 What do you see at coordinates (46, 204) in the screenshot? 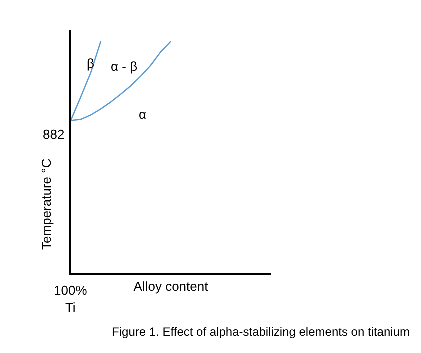
I see `y-axis-title: Temperature °C` at bounding box center [46, 204].